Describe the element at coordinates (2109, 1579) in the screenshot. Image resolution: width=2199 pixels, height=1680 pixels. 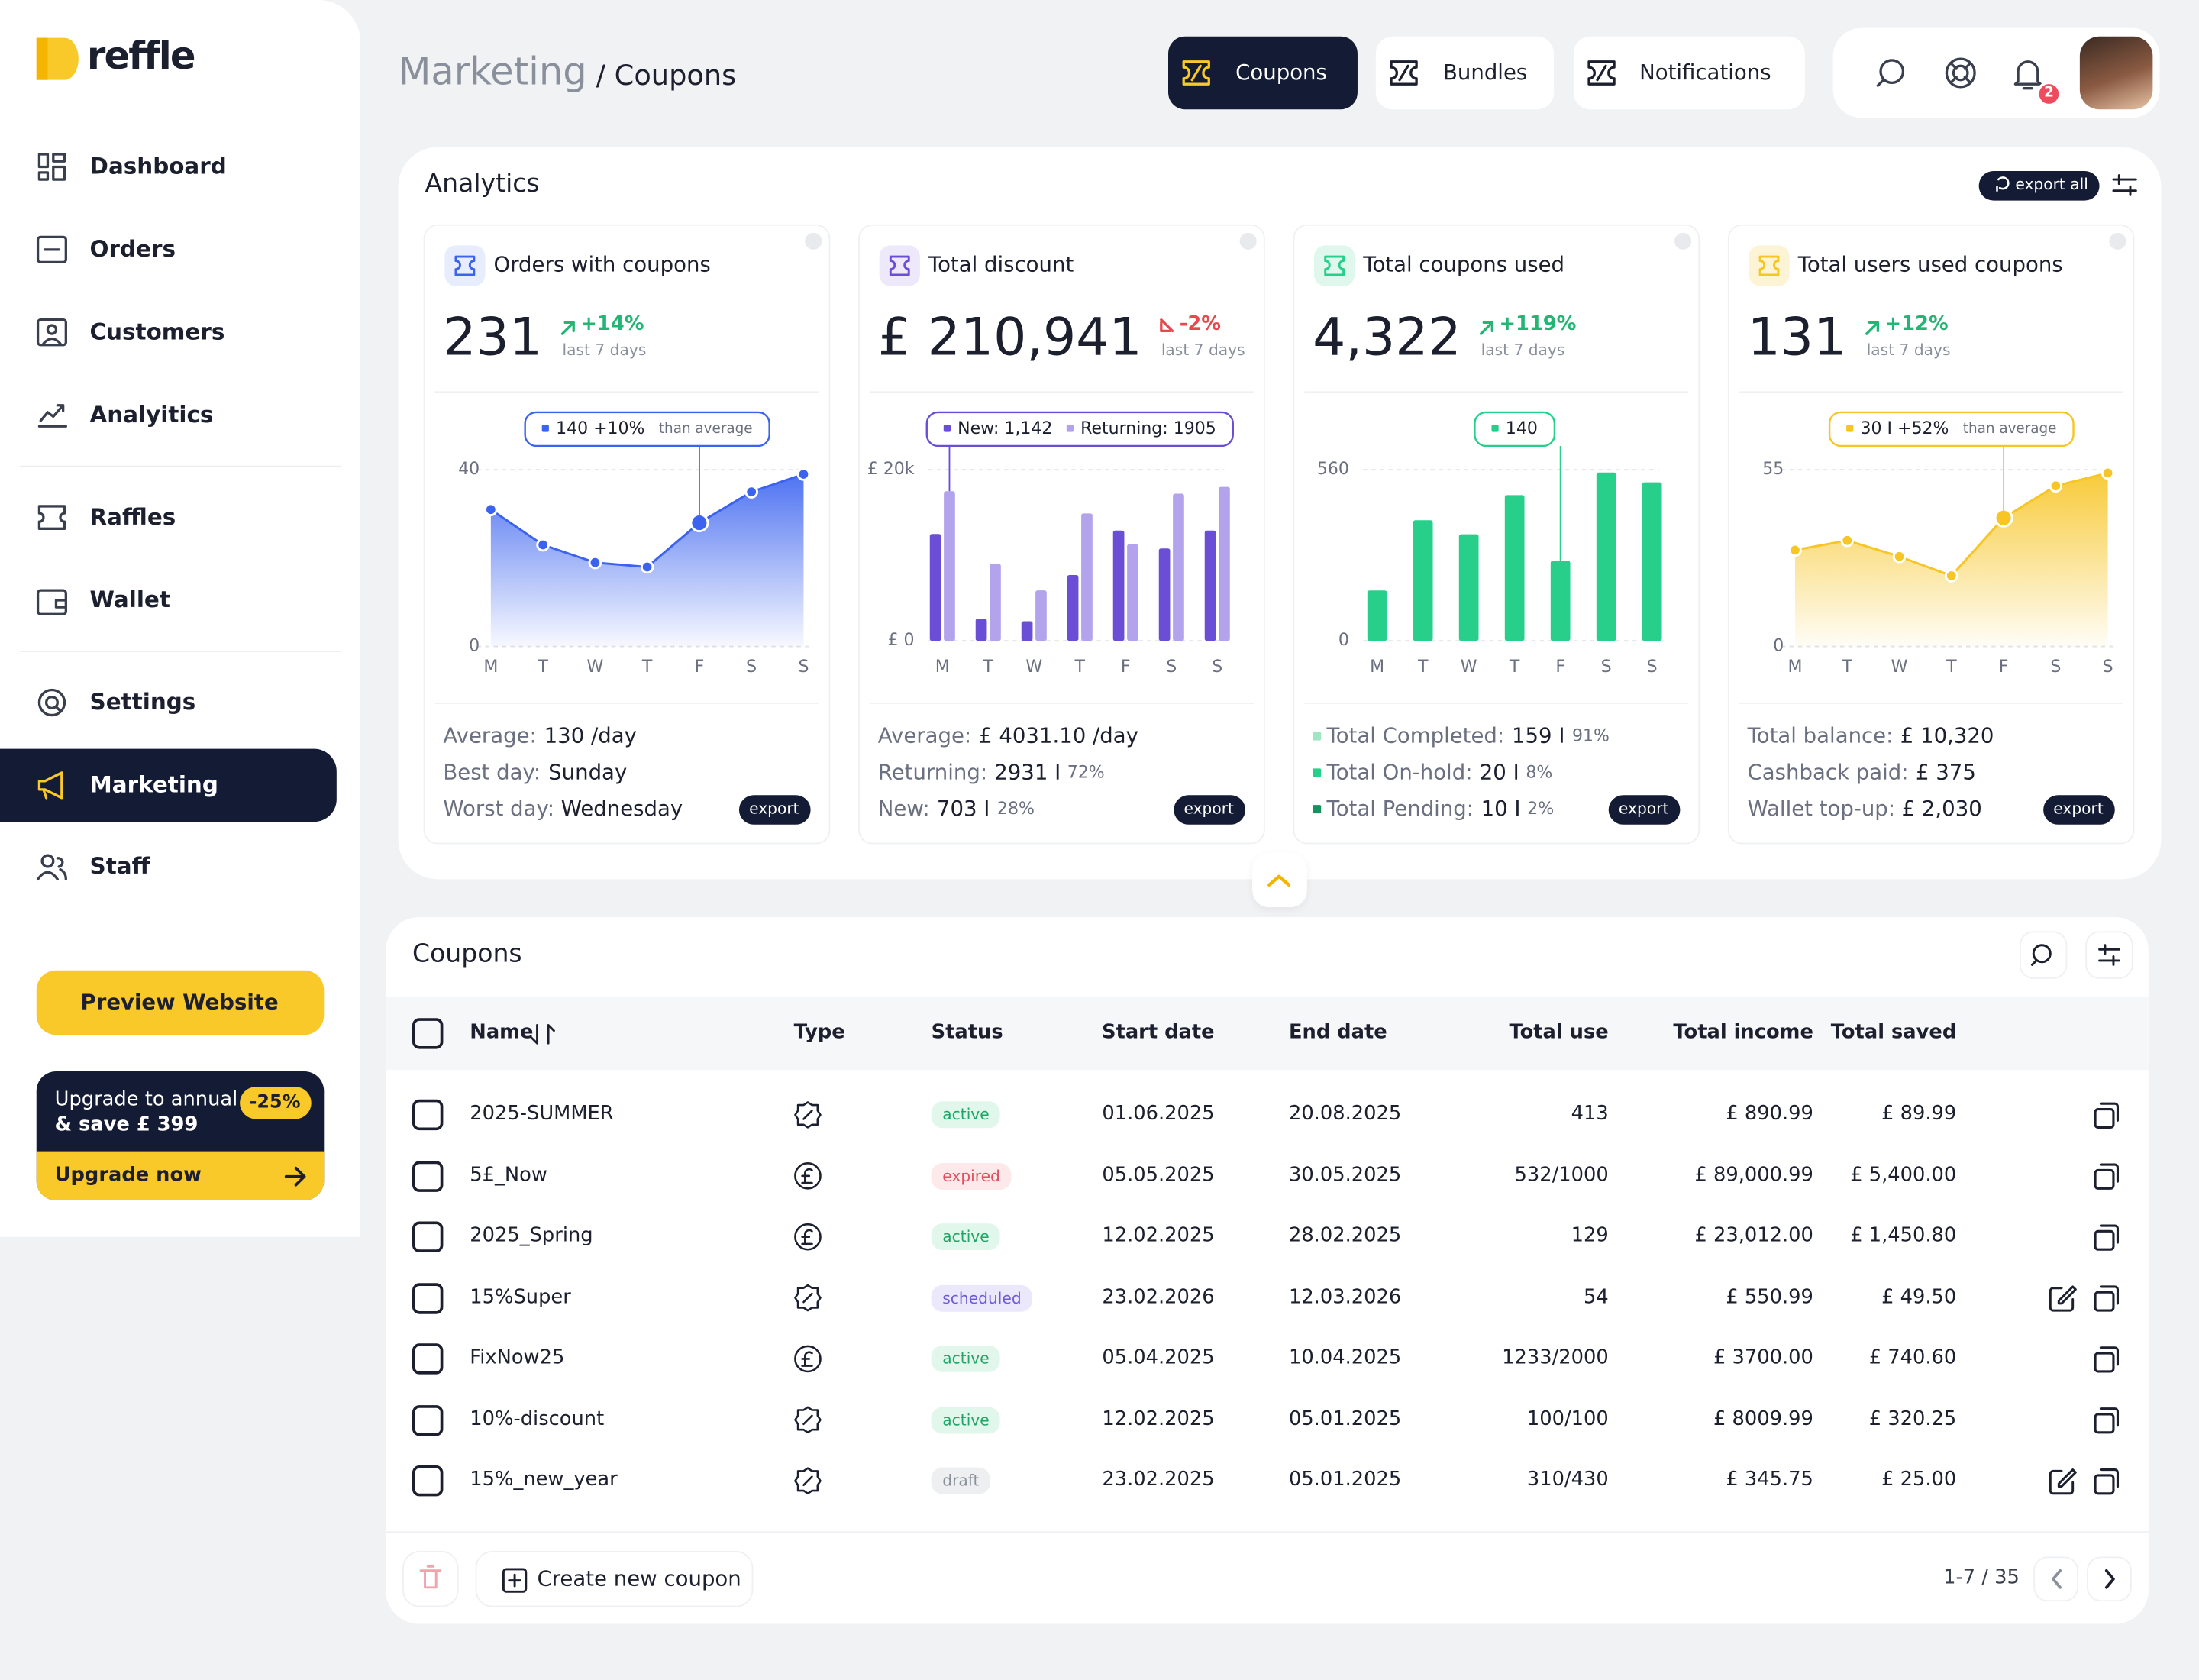
I see `next-button` at that location.